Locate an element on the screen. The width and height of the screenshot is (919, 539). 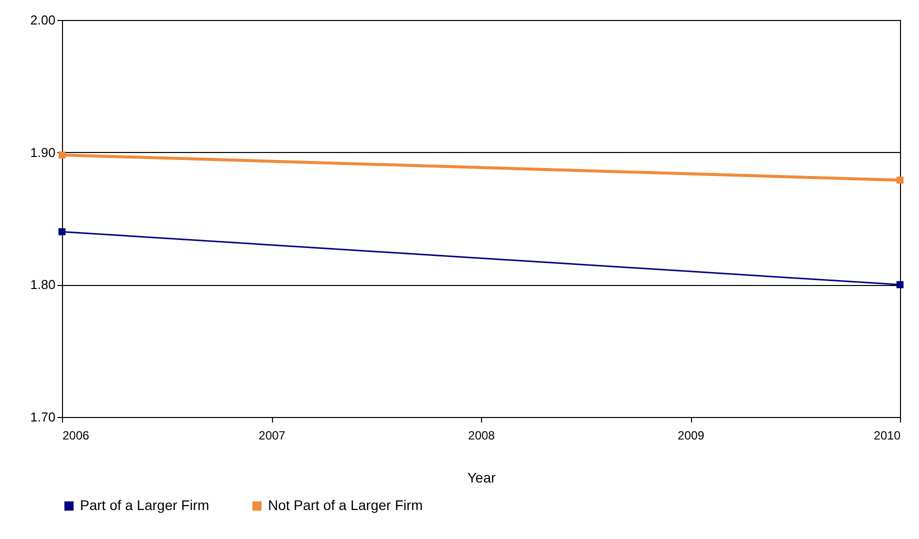
legend-label: Part of a Larger Firm is located at coordinates (145, 505).